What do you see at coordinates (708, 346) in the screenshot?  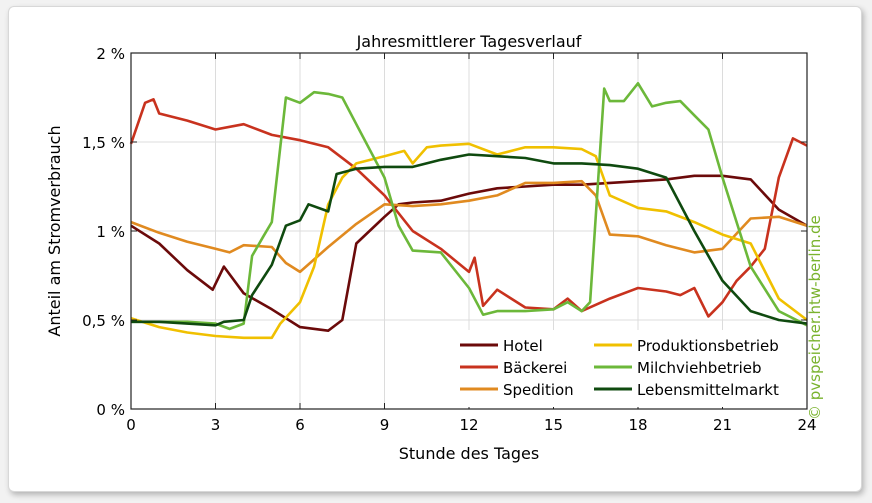 I see `legend-label: Produktionsbetrieb` at bounding box center [708, 346].